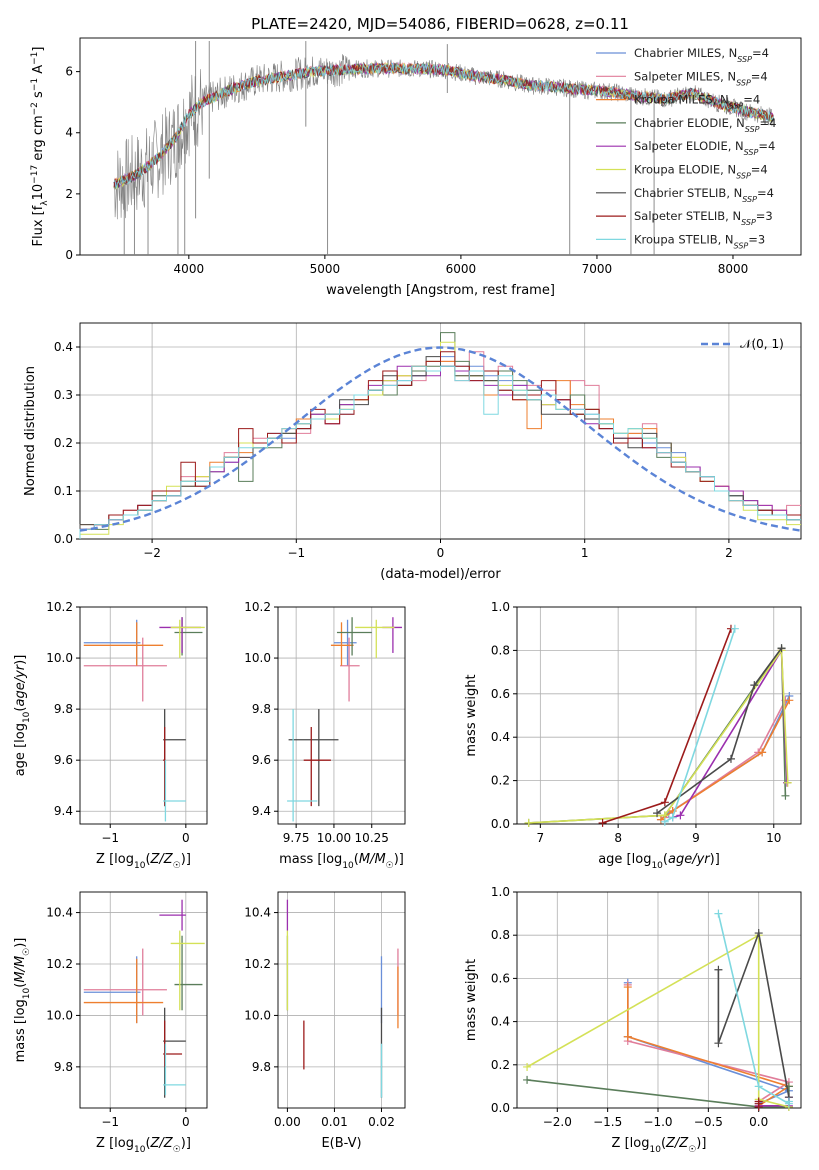 Image resolution: width=819 pixels, height=1170 pixels. I want to click on label-part: age [log, so click(624, 859).